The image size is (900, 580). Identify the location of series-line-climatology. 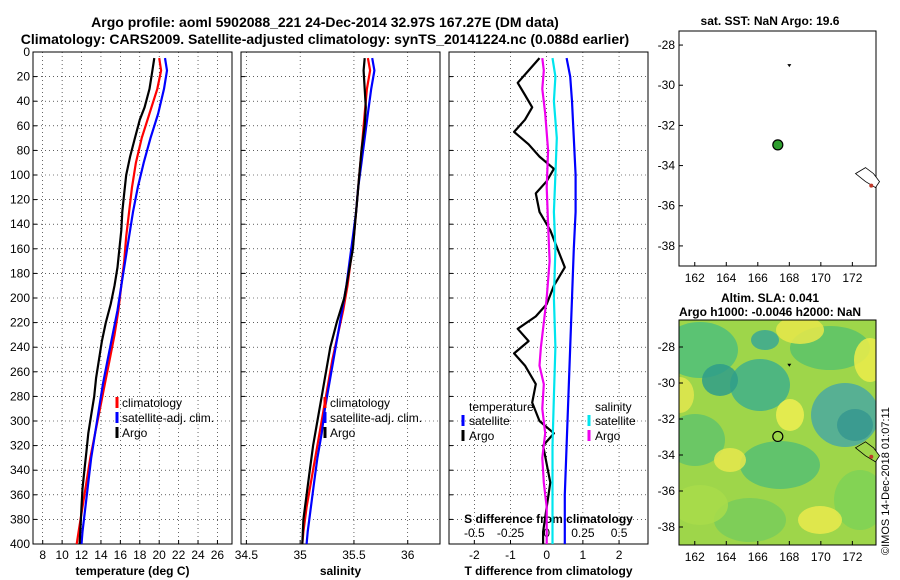
(336, 301).